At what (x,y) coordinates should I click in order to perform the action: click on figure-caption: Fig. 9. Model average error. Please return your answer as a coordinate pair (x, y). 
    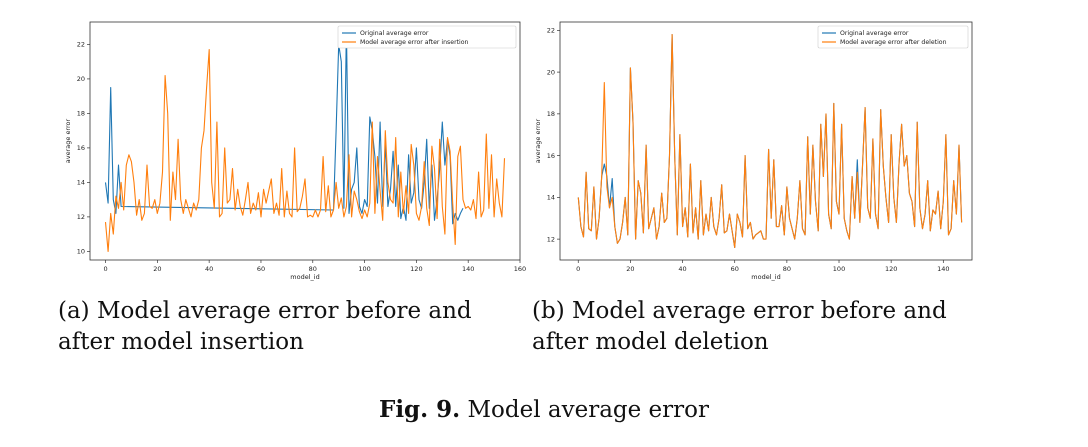
    Looking at the image, I should click on (544, 409).